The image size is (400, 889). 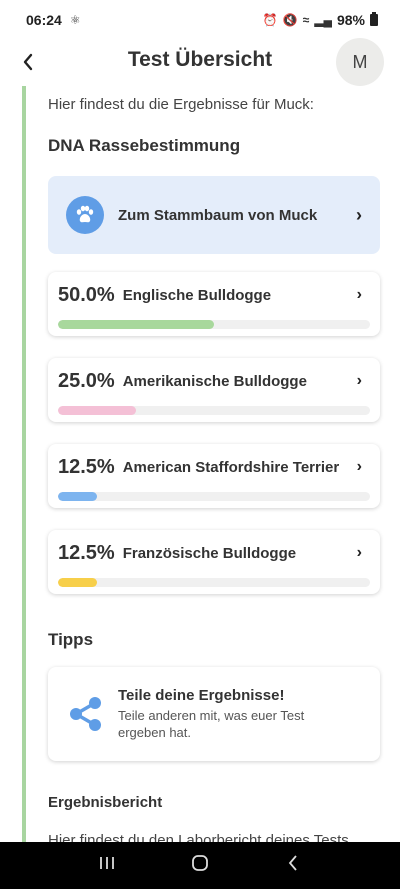 I want to click on system-nav-bar, so click(x=200, y=865).